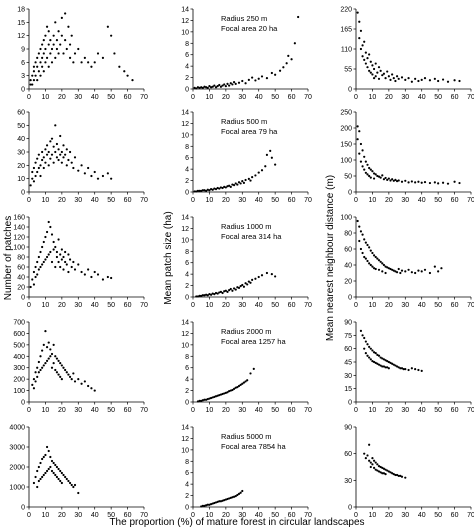 The width and height of the screenshot is (474, 531). What do you see at coordinates (348, 389) in the screenshot?
I see `y-tick-label: 15` at bounding box center [348, 389].